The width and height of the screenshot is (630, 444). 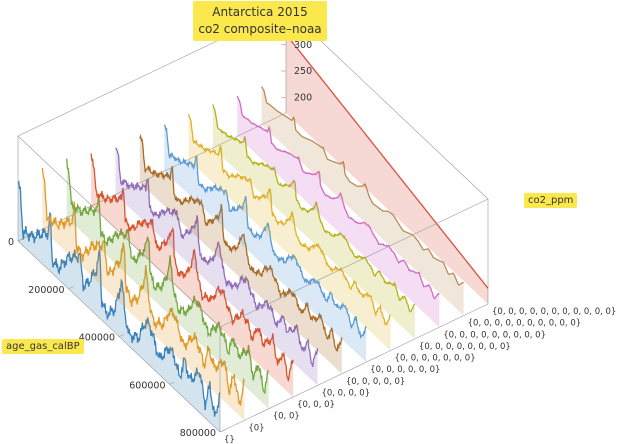 I want to click on x-tick-label: 600000, so click(x=147, y=385).